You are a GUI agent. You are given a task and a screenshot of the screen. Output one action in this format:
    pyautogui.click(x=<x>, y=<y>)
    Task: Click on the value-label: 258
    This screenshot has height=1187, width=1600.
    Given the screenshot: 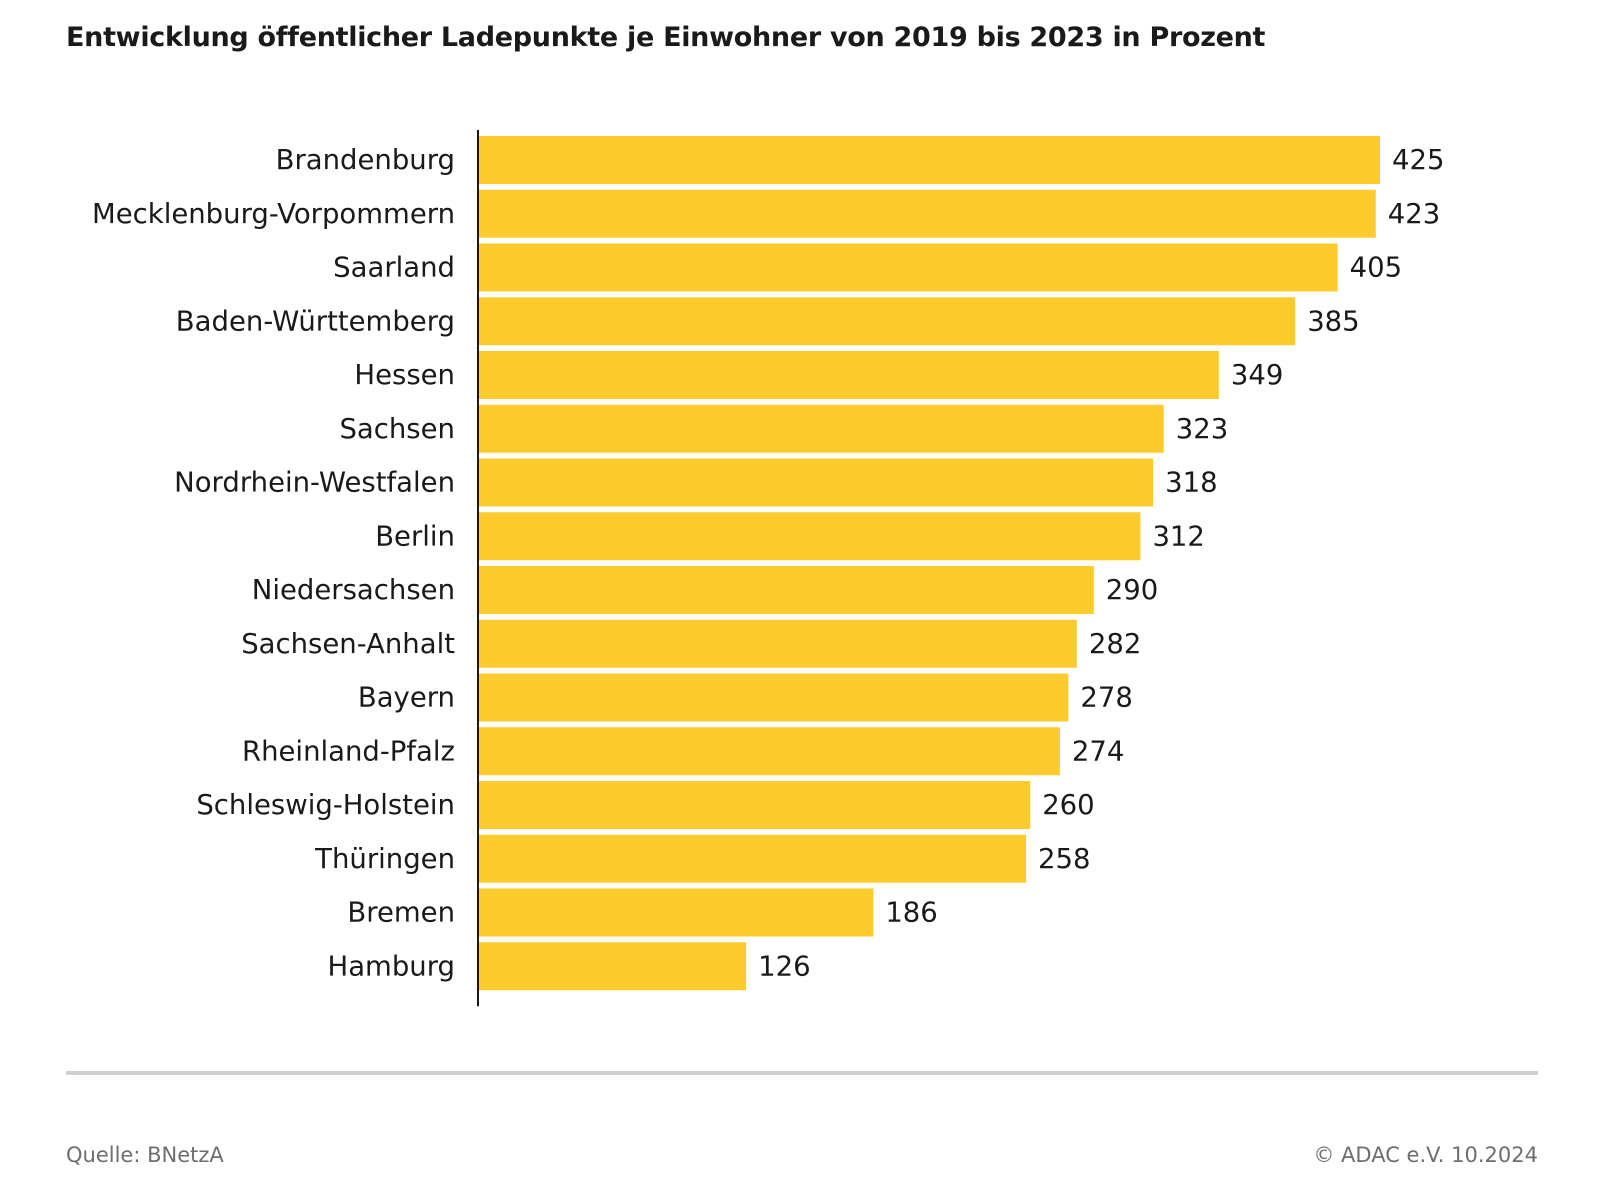 What is the action you would take?
    pyautogui.click(x=1064, y=859)
    